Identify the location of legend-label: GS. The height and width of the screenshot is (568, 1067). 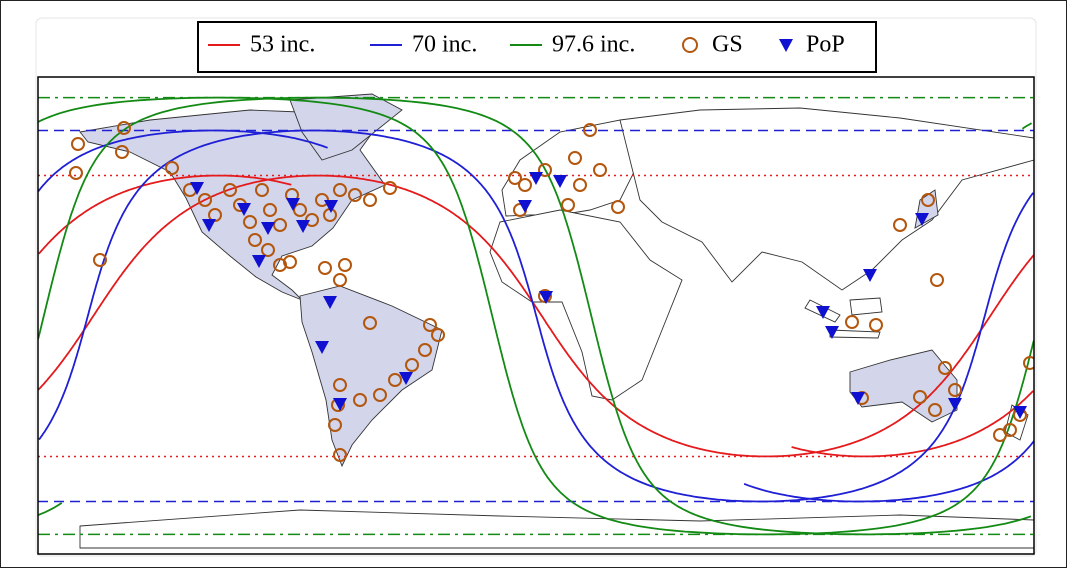
(727, 45).